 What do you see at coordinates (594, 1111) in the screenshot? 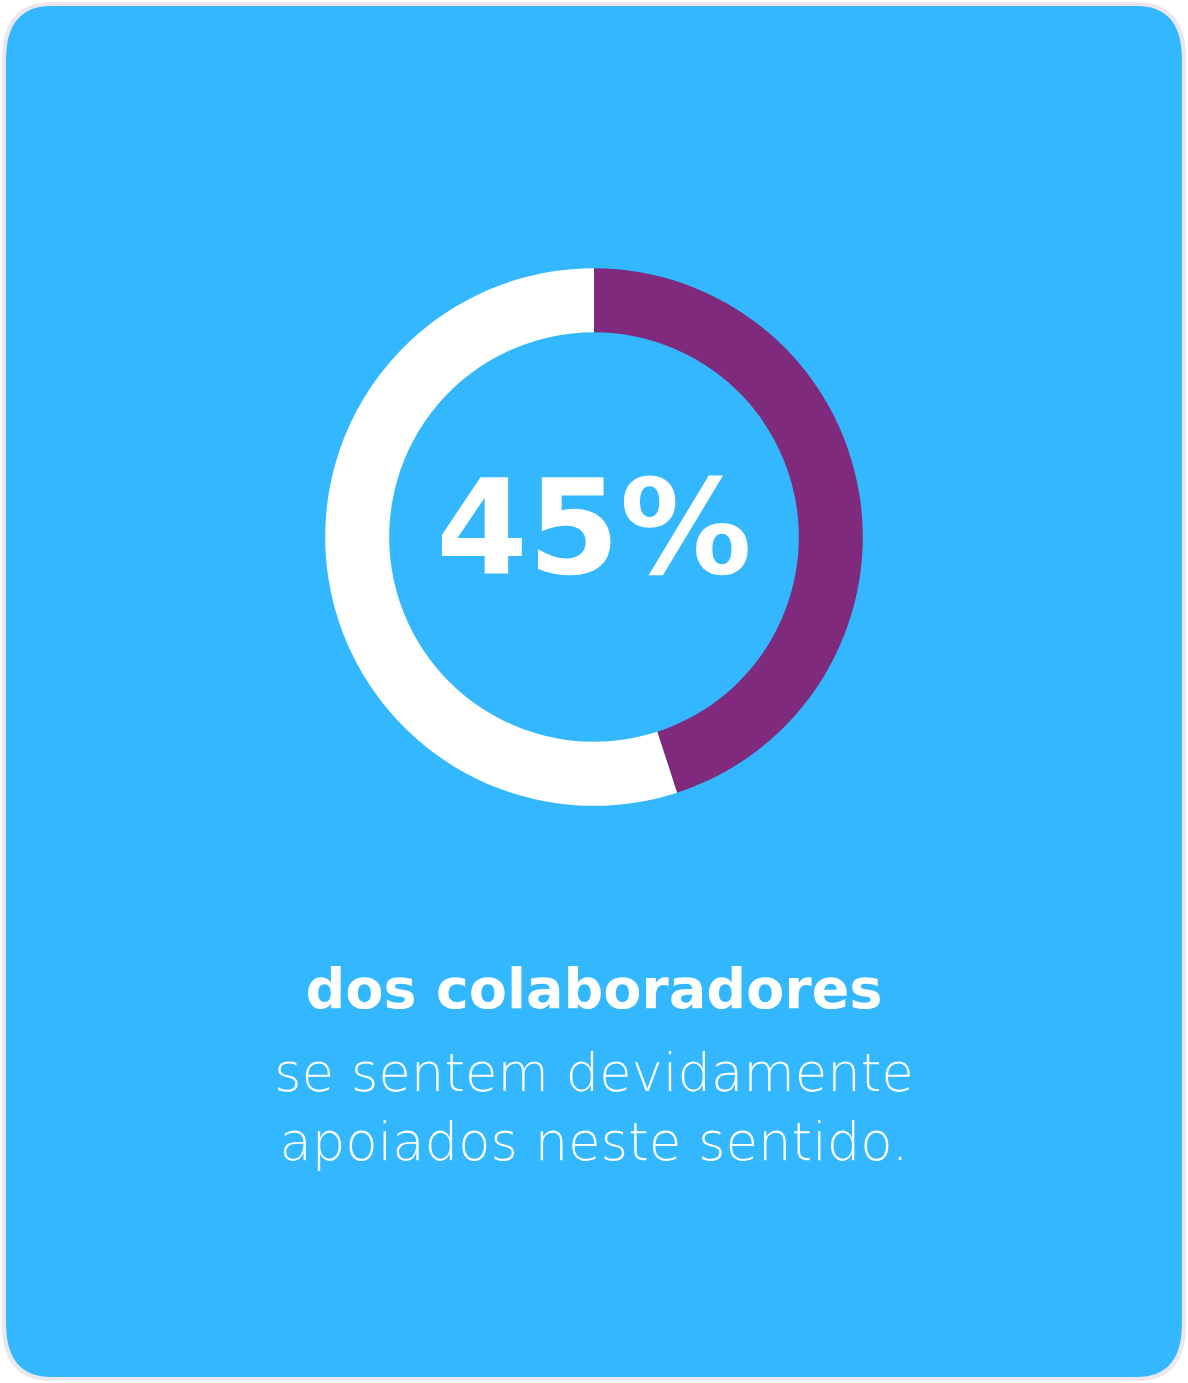
I see `text: se sentem devidamente apoiados neste sentido.` at bounding box center [594, 1111].